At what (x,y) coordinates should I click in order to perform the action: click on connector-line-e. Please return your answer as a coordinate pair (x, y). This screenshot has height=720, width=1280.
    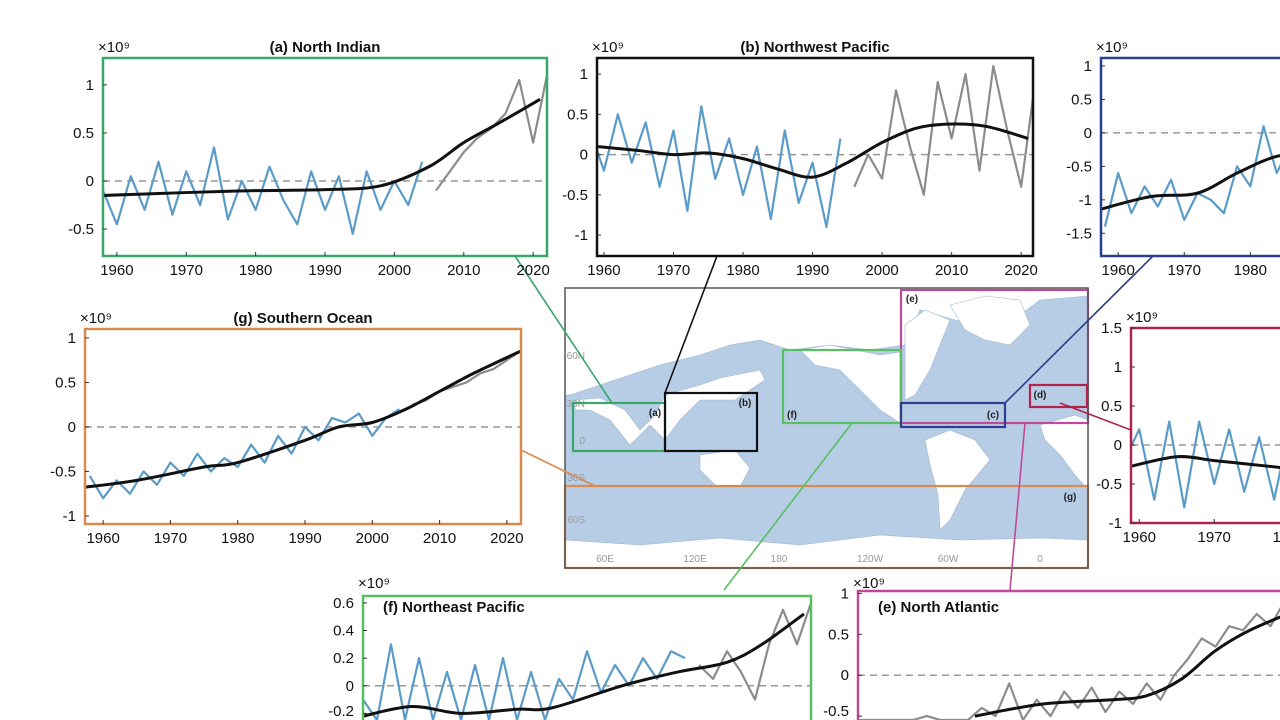
    Looking at the image, I should click on (1017, 506).